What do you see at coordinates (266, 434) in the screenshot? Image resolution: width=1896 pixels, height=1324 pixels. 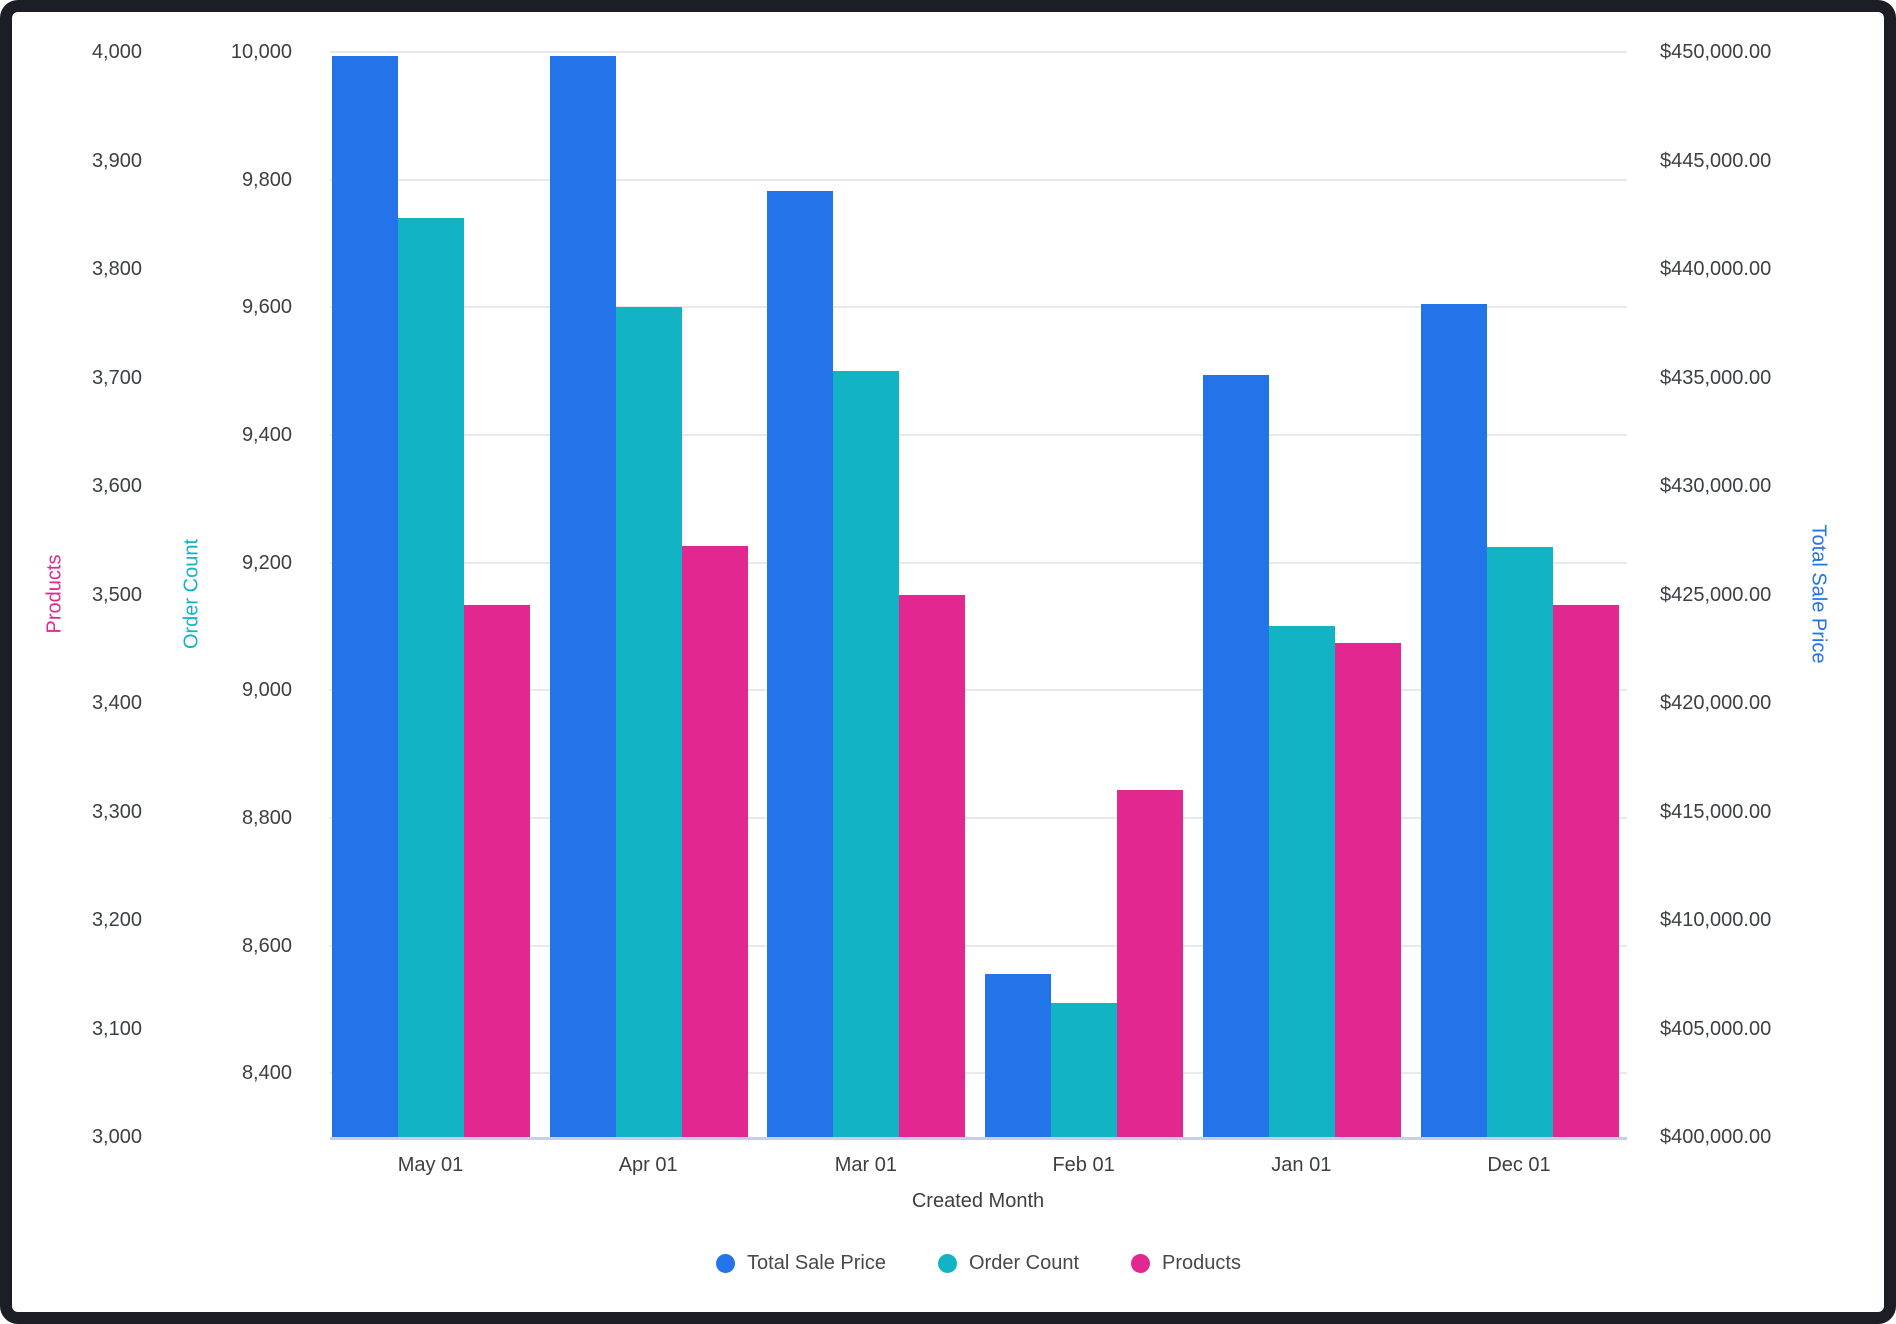 I see `order-count-tick-label: 9,400` at bounding box center [266, 434].